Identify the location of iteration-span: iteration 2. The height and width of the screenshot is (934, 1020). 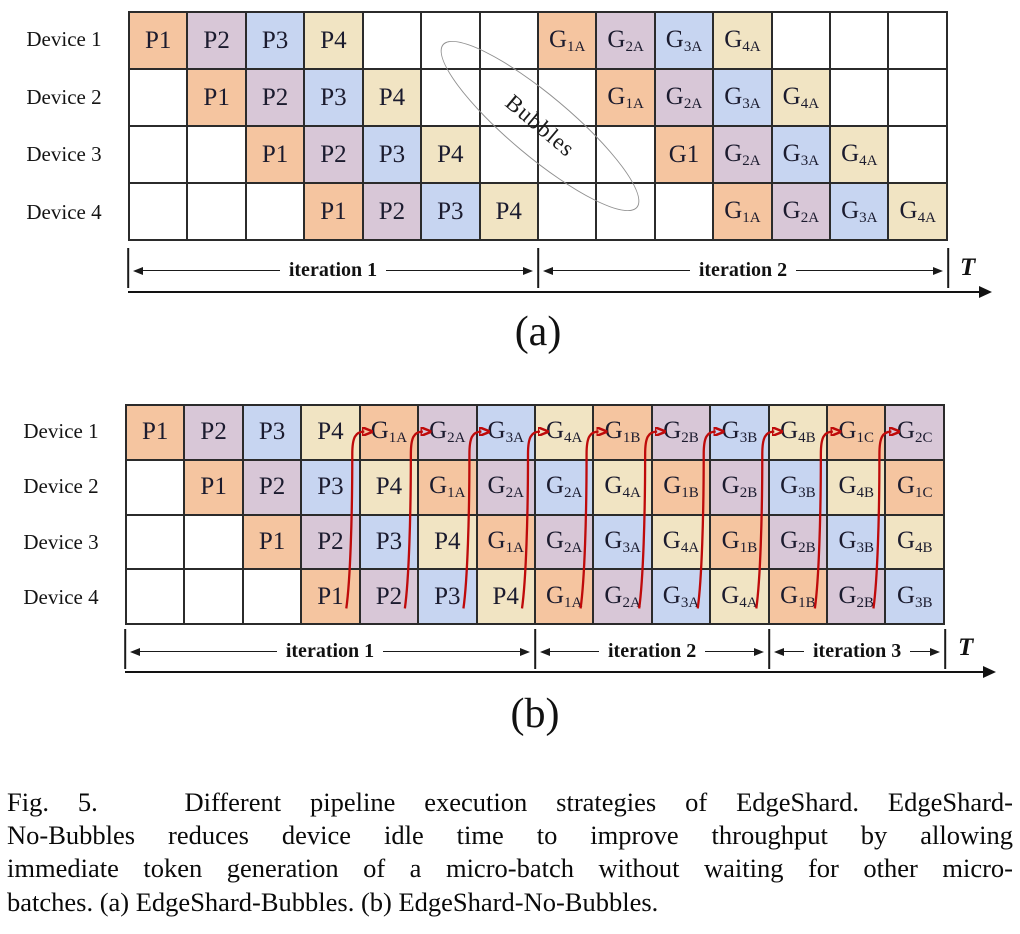
(743, 270).